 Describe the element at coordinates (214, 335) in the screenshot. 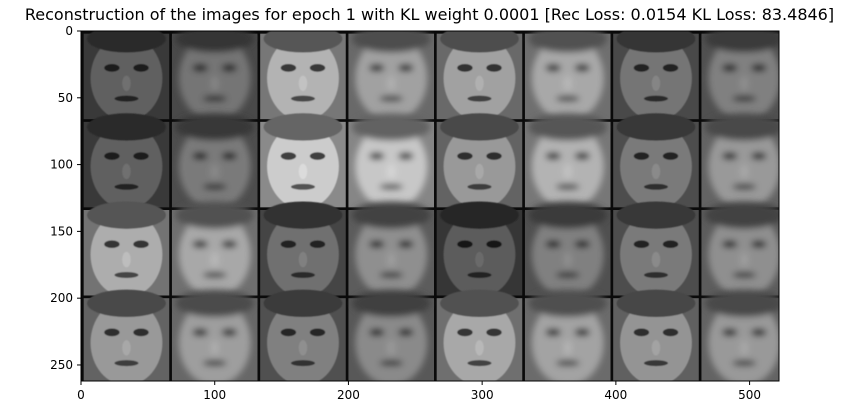

I see `face-tile-r3-c1` at that location.